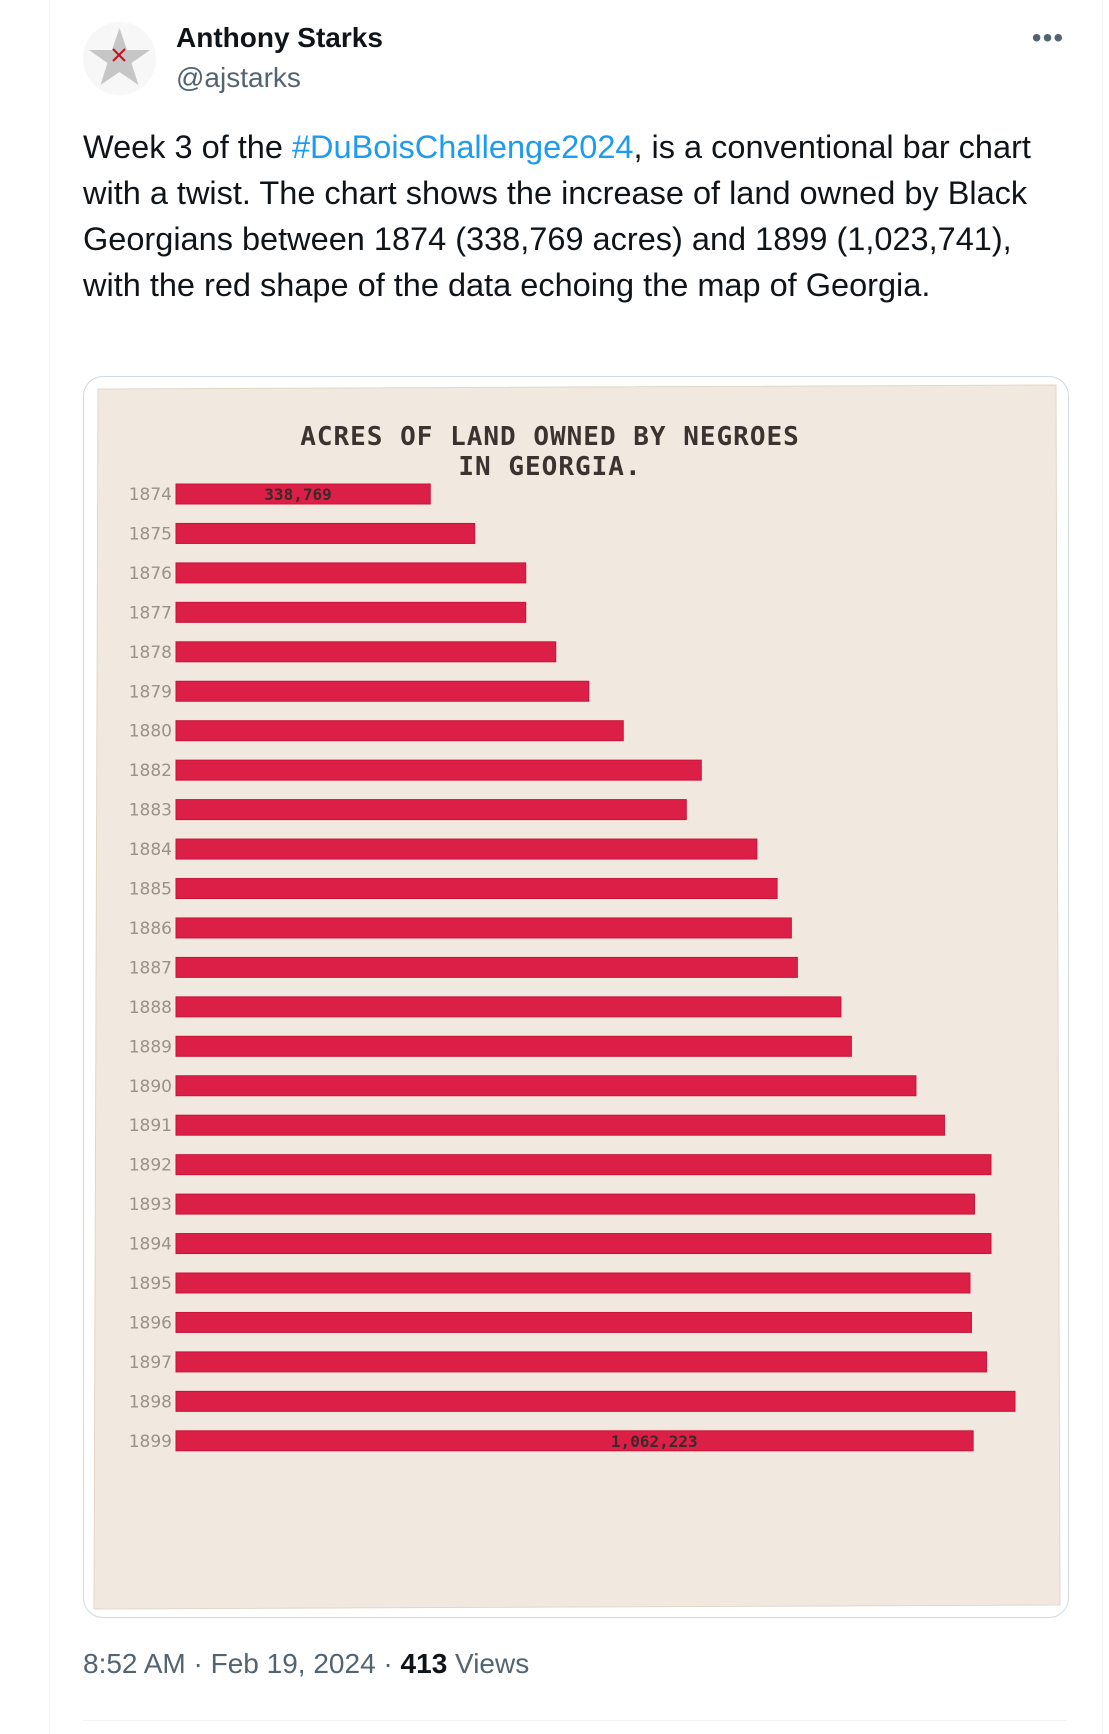  Describe the element at coordinates (150, 613) in the screenshot. I see `year-label: 1877` at that location.